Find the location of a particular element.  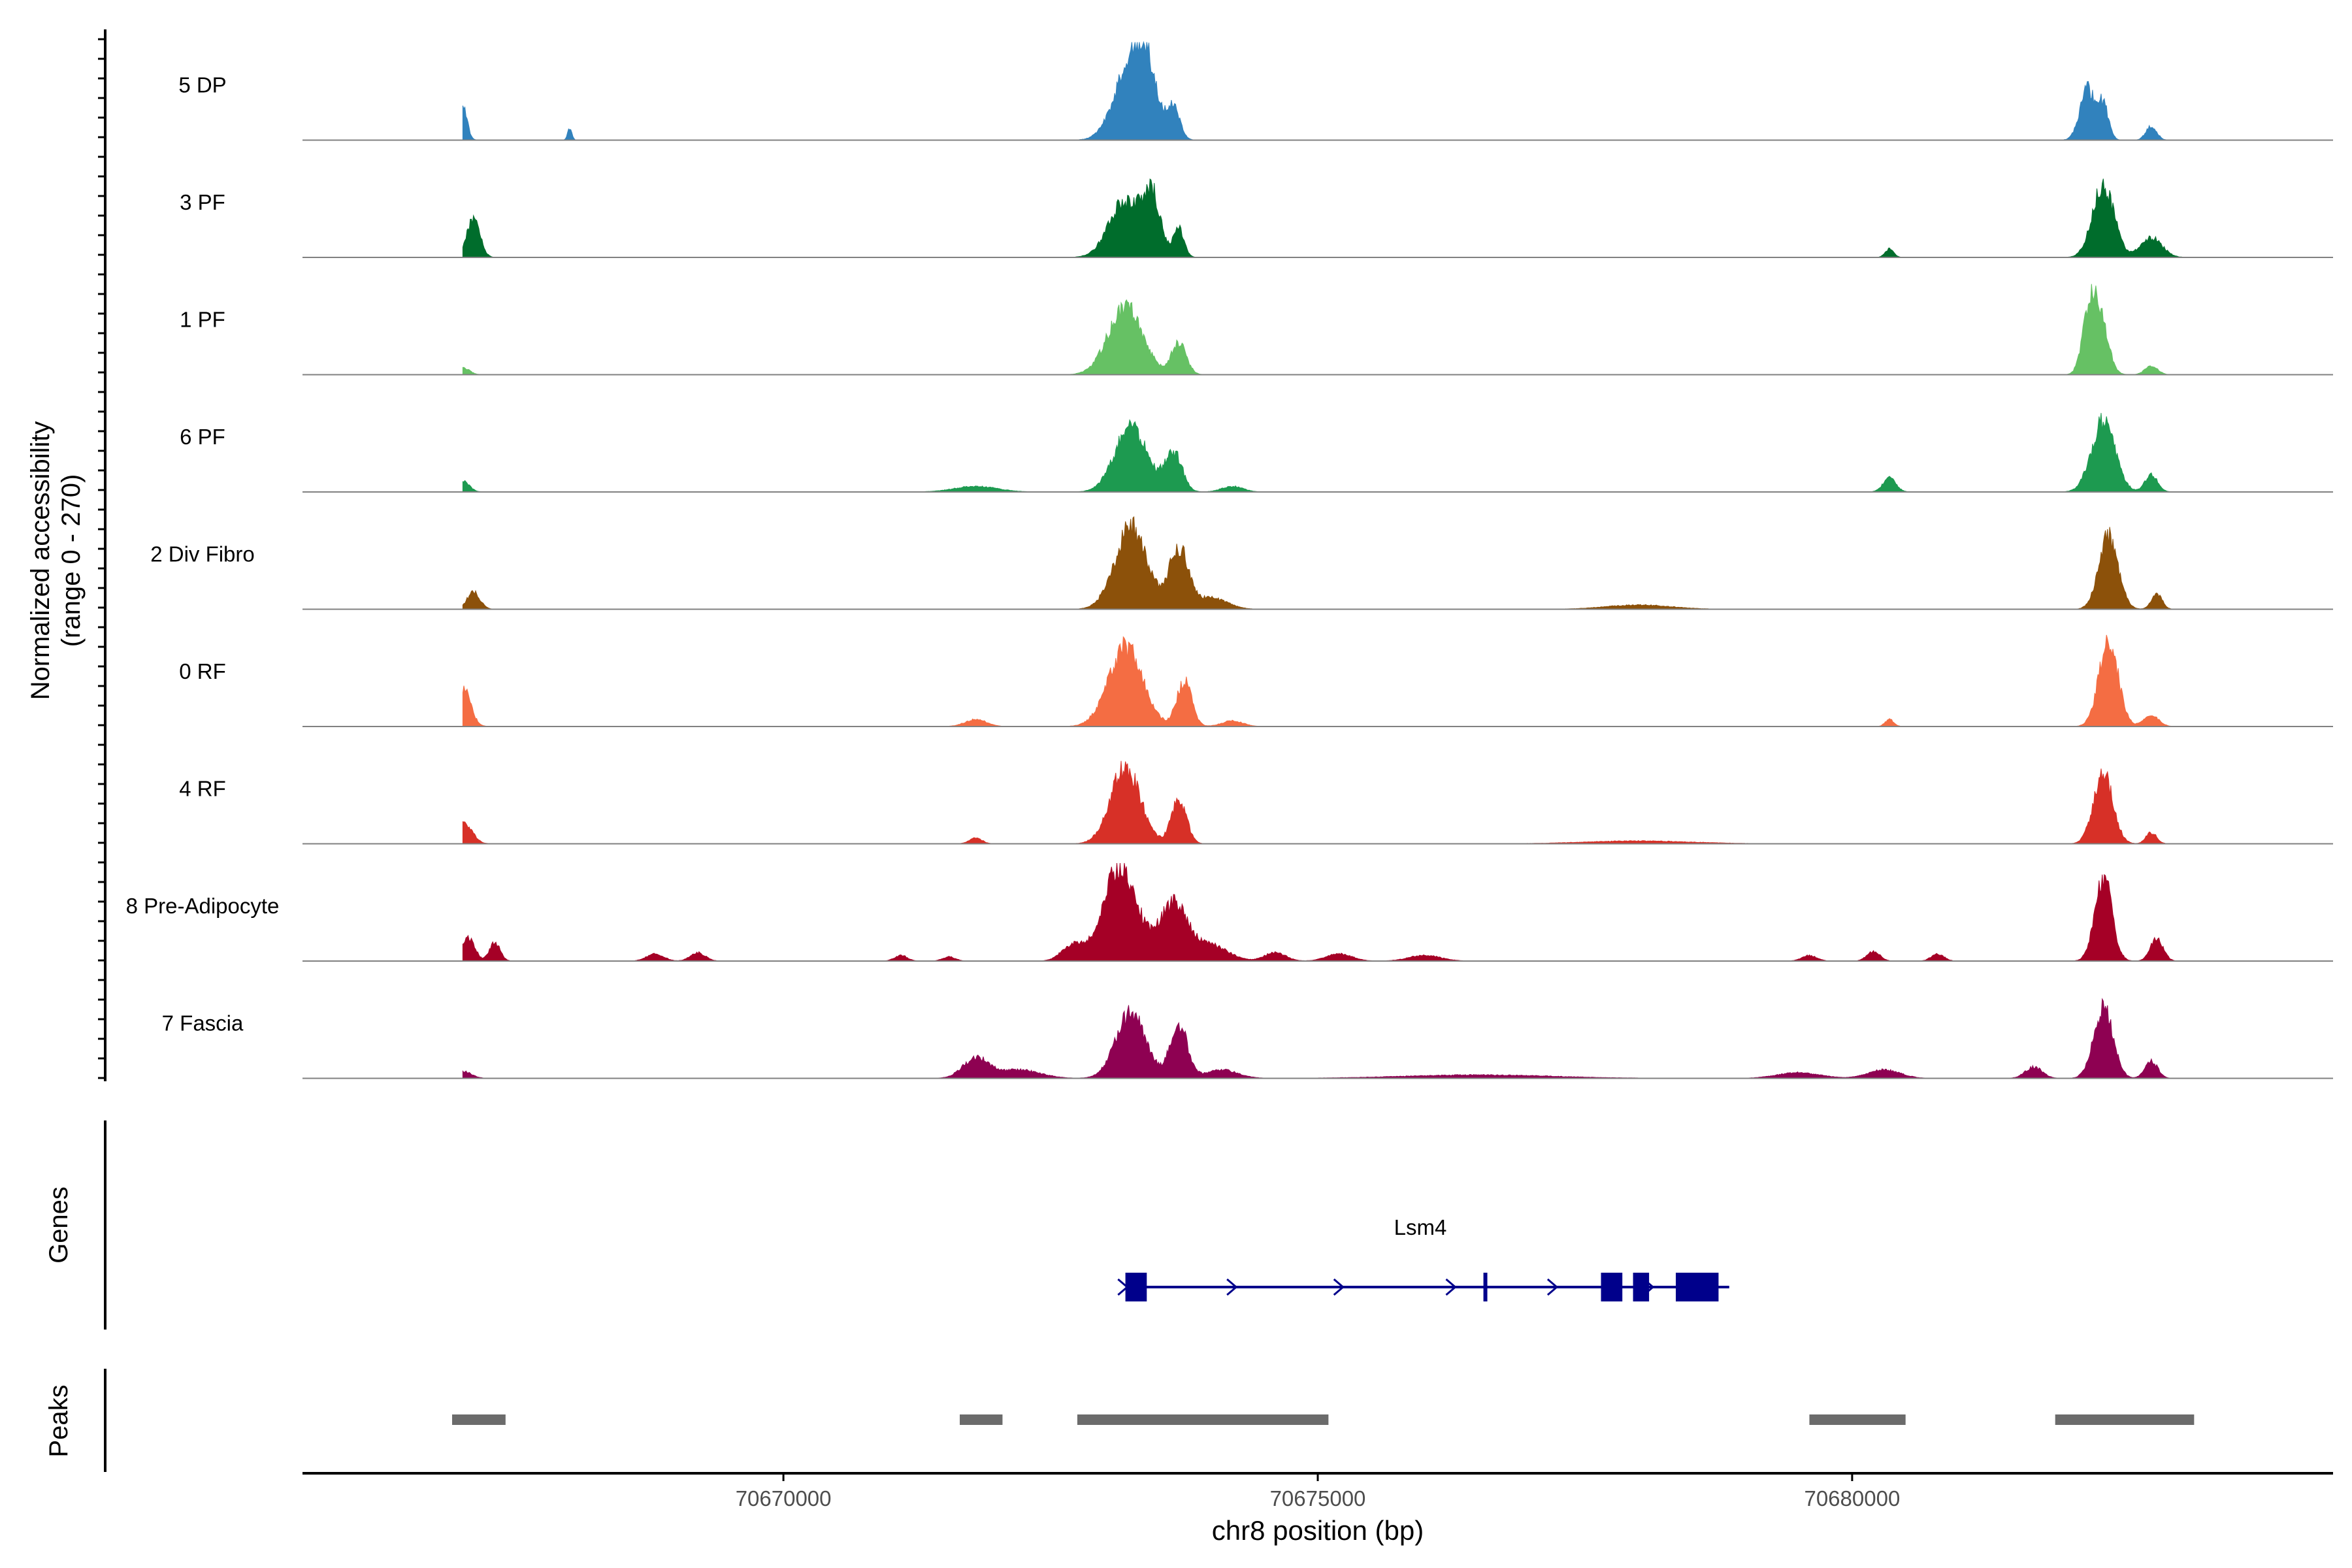

track-0: 5 DP is located at coordinates (1255, 91).